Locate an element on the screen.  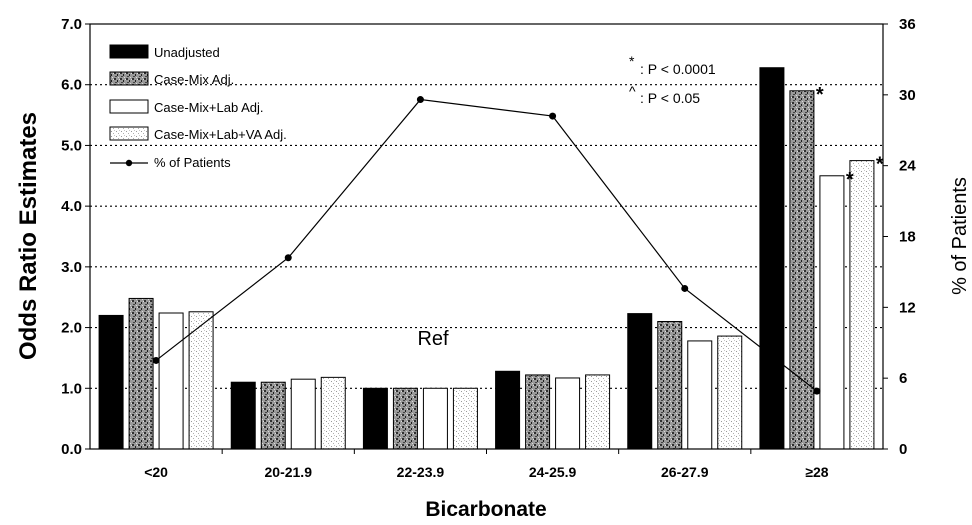
note-2-text: : P < 0.05 is located at coordinates (670, 98).